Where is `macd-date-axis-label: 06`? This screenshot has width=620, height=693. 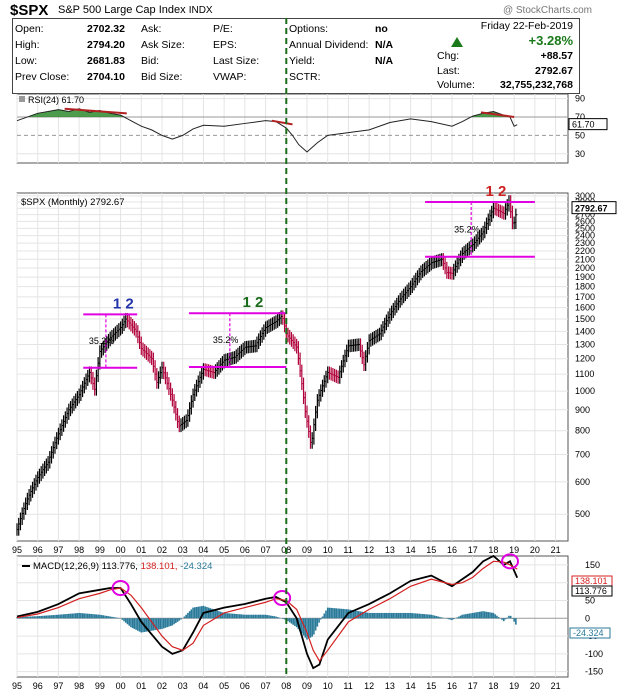 macd-date-axis-label: 06 is located at coordinates (245, 686).